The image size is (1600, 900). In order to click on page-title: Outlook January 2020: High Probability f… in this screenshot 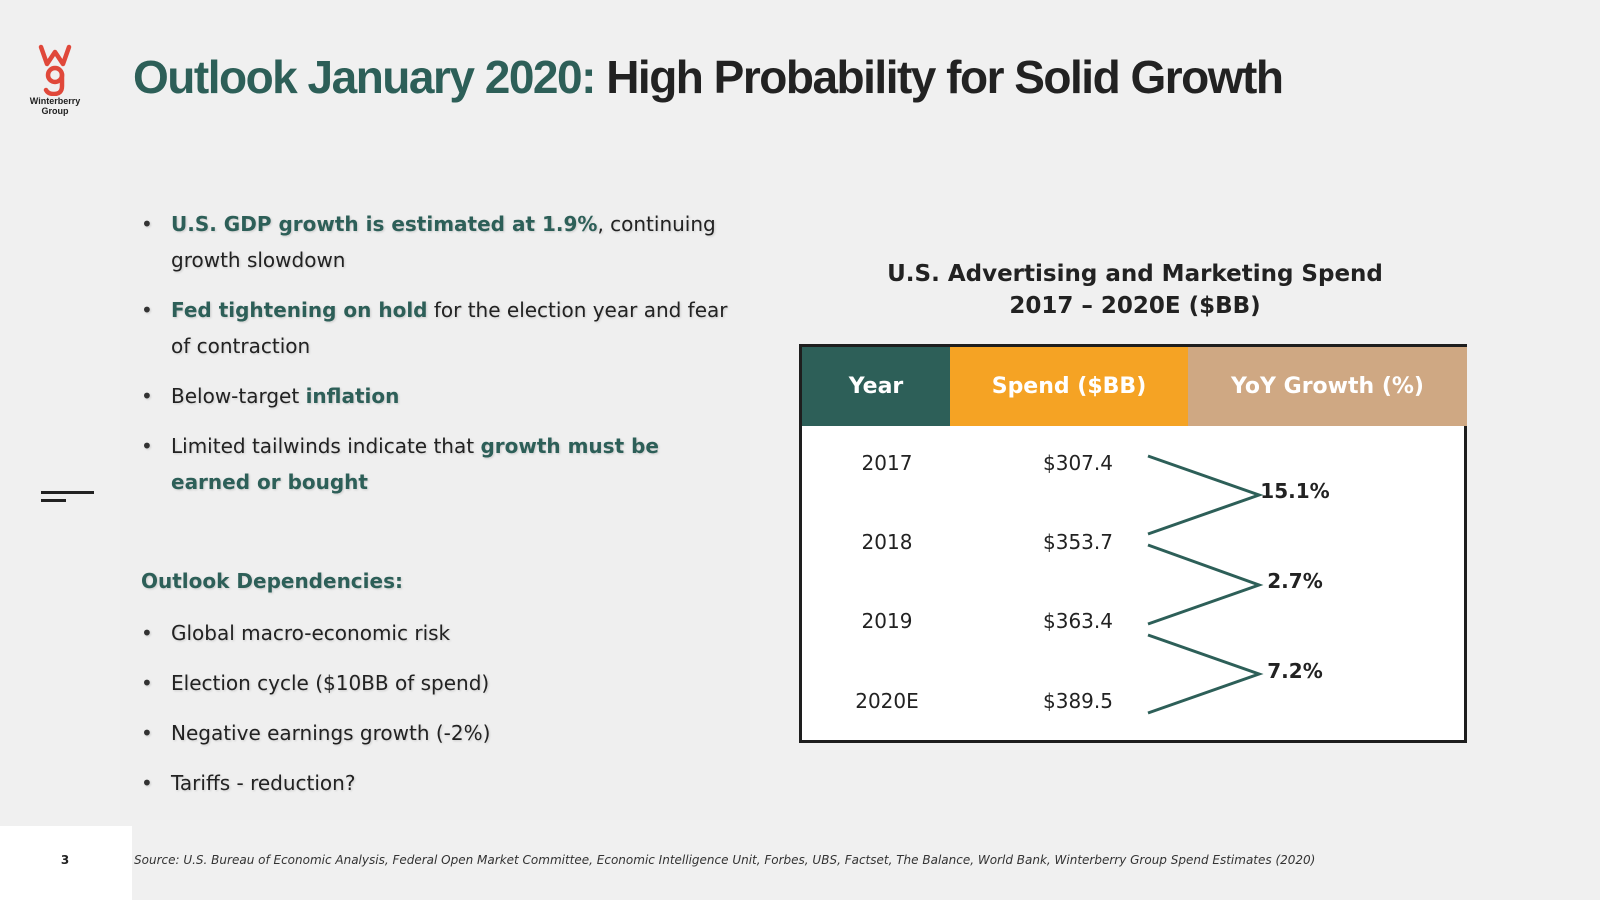, I will do `click(708, 77)`.